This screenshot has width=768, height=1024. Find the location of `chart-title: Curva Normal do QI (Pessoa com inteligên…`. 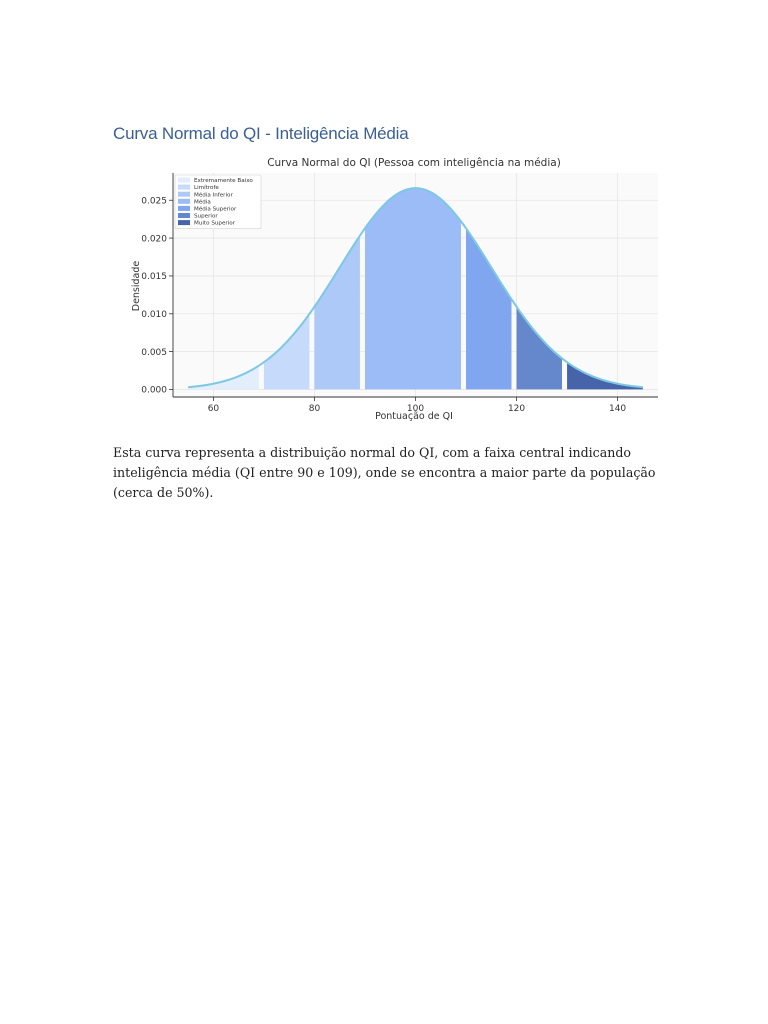

chart-title: Curva Normal do QI (Pessoa com inteligên… is located at coordinates (414, 163).